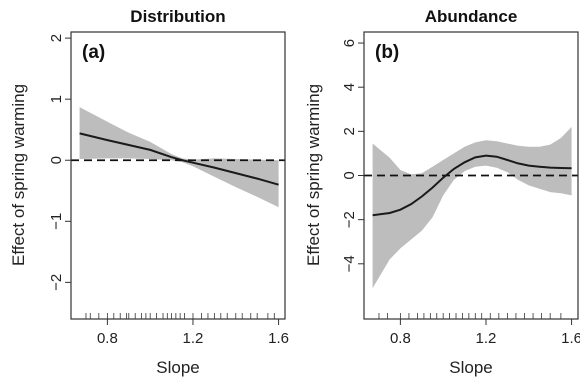 This screenshot has height=381, width=580. Describe the element at coordinates (56, 221) in the screenshot. I see `y-tick-label: −1` at that location.